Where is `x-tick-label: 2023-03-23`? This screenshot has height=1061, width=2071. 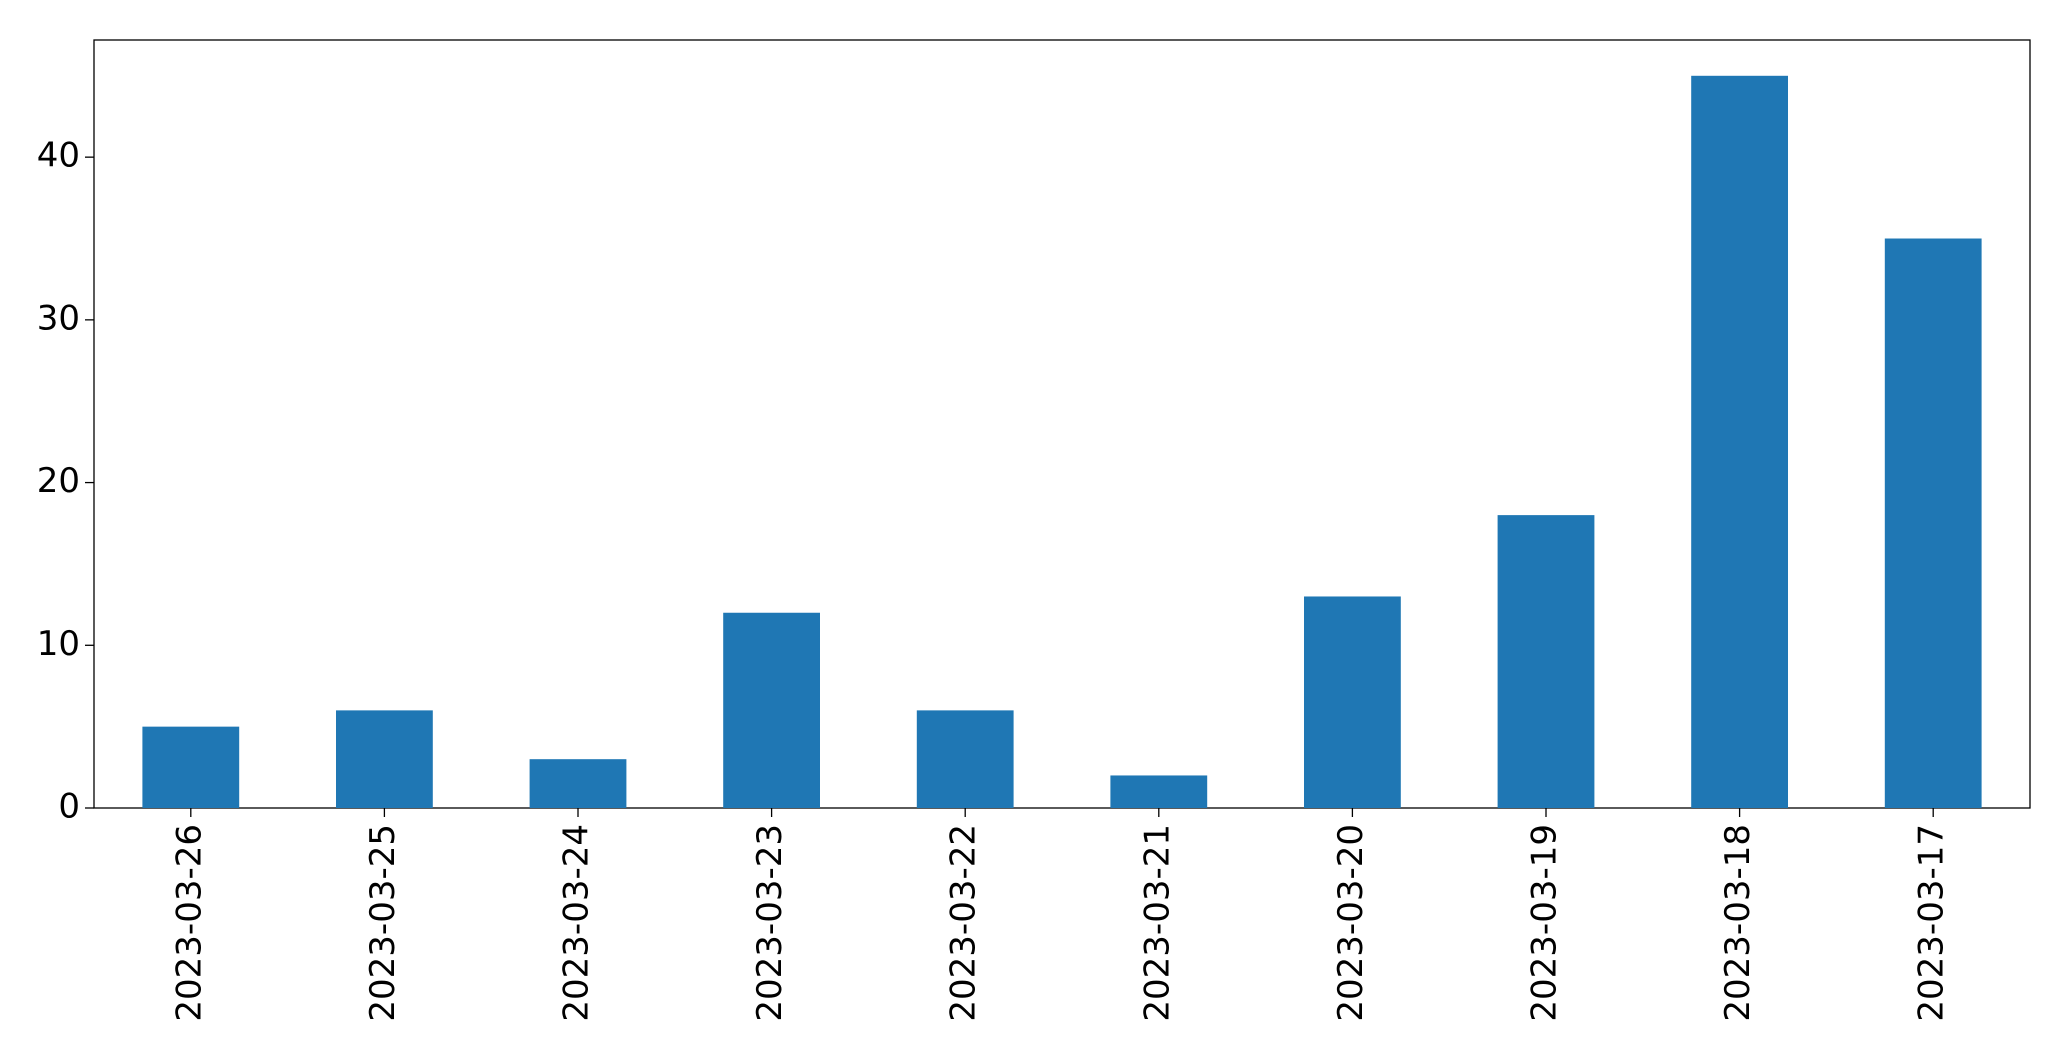
x-tick-label: 2023-03-23 is located at coordinates (770, 923).